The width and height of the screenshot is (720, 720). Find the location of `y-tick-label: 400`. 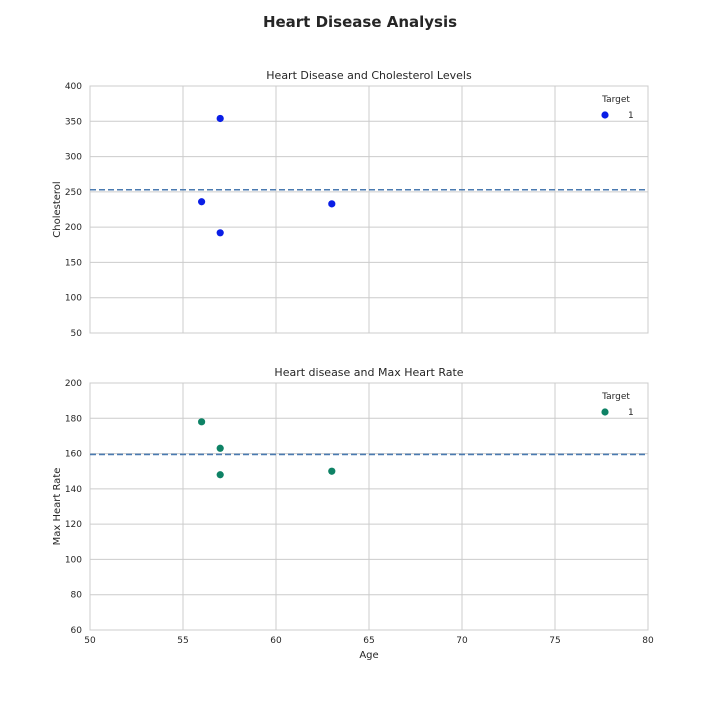

y-tick-label: 400 is located at coordinates (73, 87).